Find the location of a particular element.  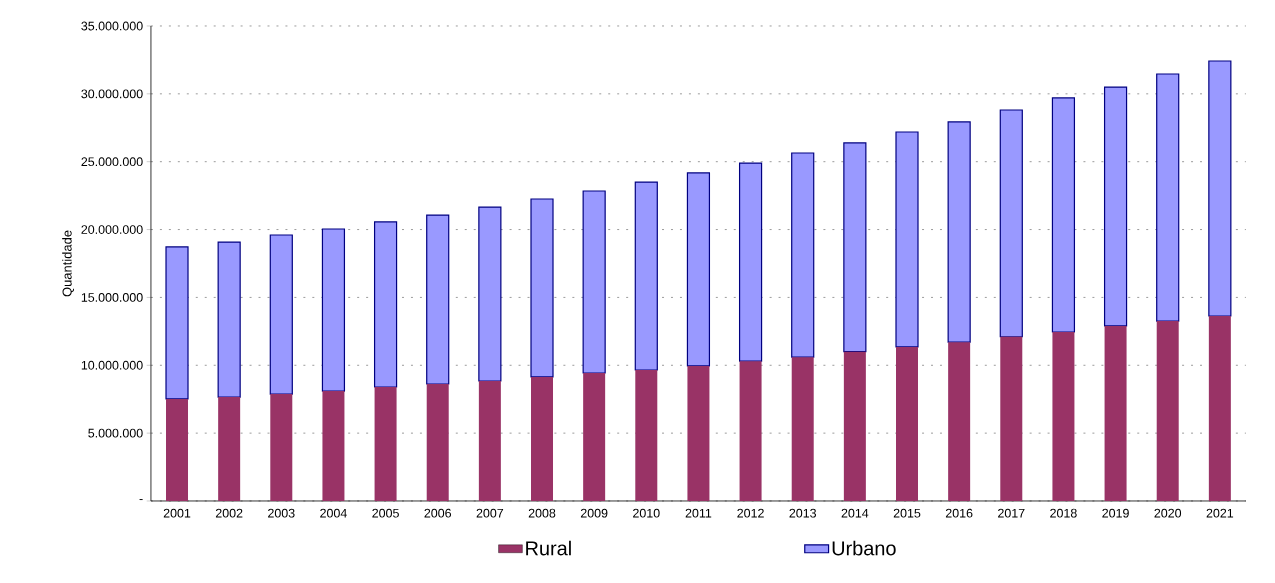

y-tick-label: 10.000.000 is located at coordinates (112, 365).